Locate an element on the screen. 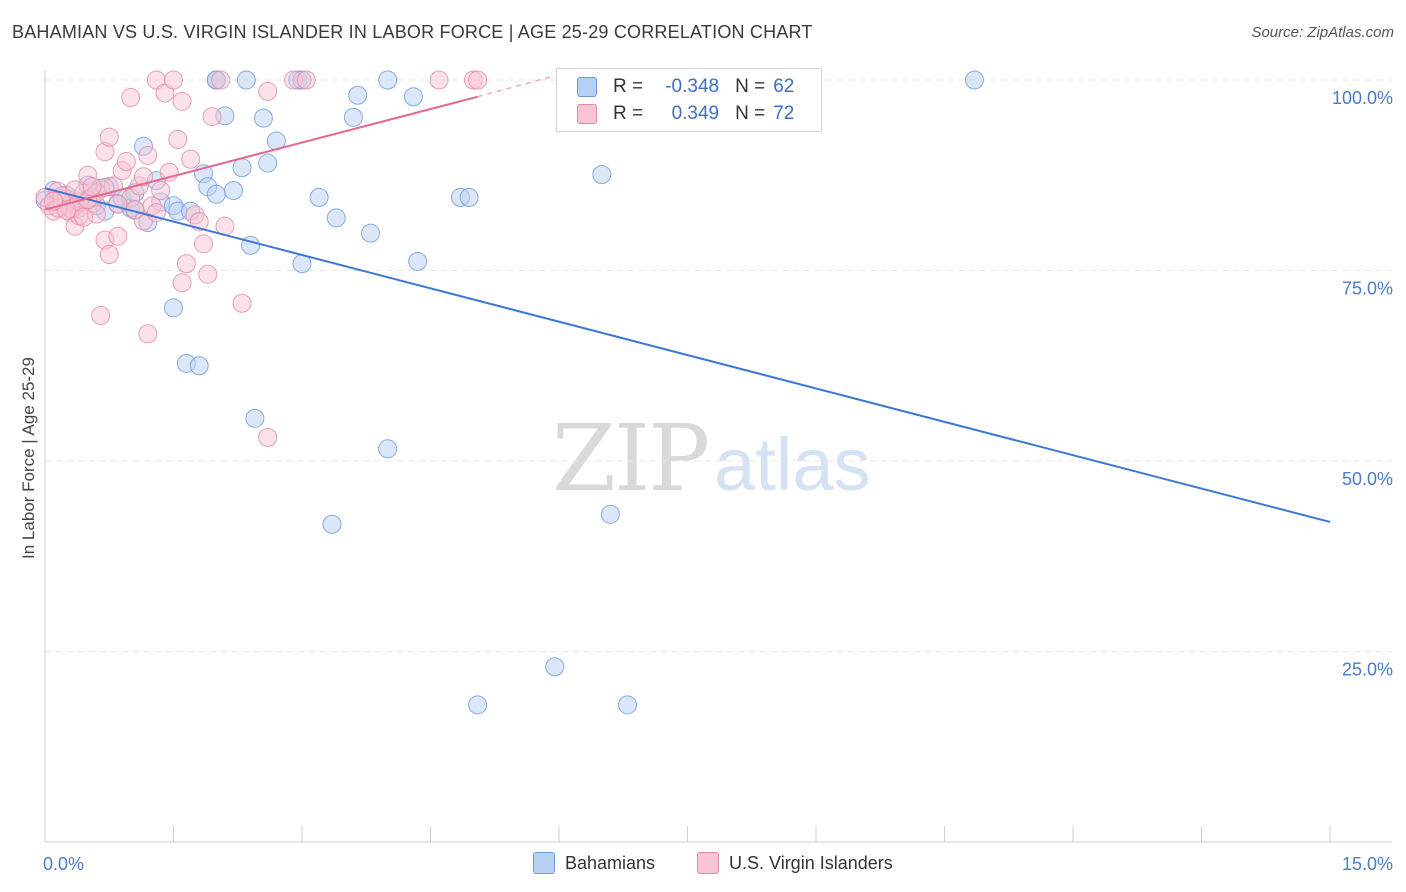  bottom-legend-swatch-blue is located at coordinates (544, 863).